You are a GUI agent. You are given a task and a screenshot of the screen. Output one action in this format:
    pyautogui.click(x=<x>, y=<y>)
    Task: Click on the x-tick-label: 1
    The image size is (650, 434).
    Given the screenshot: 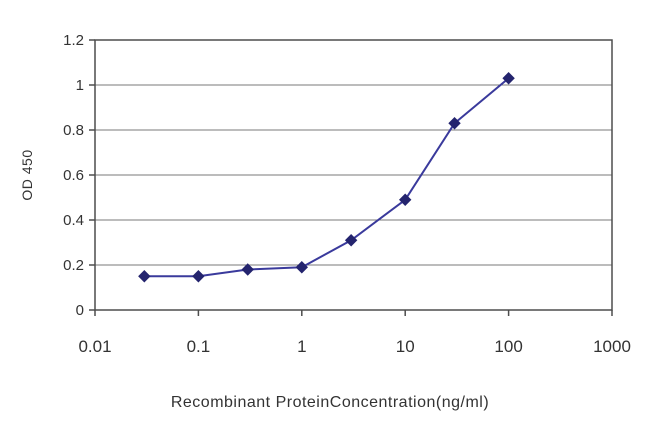 What is the action you would take?
    pyautogui.click(x=301, y=346)
    